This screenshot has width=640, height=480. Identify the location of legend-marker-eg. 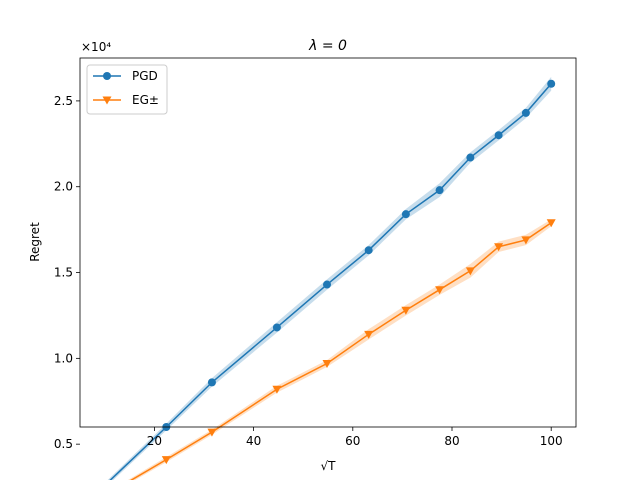
(107, 100).